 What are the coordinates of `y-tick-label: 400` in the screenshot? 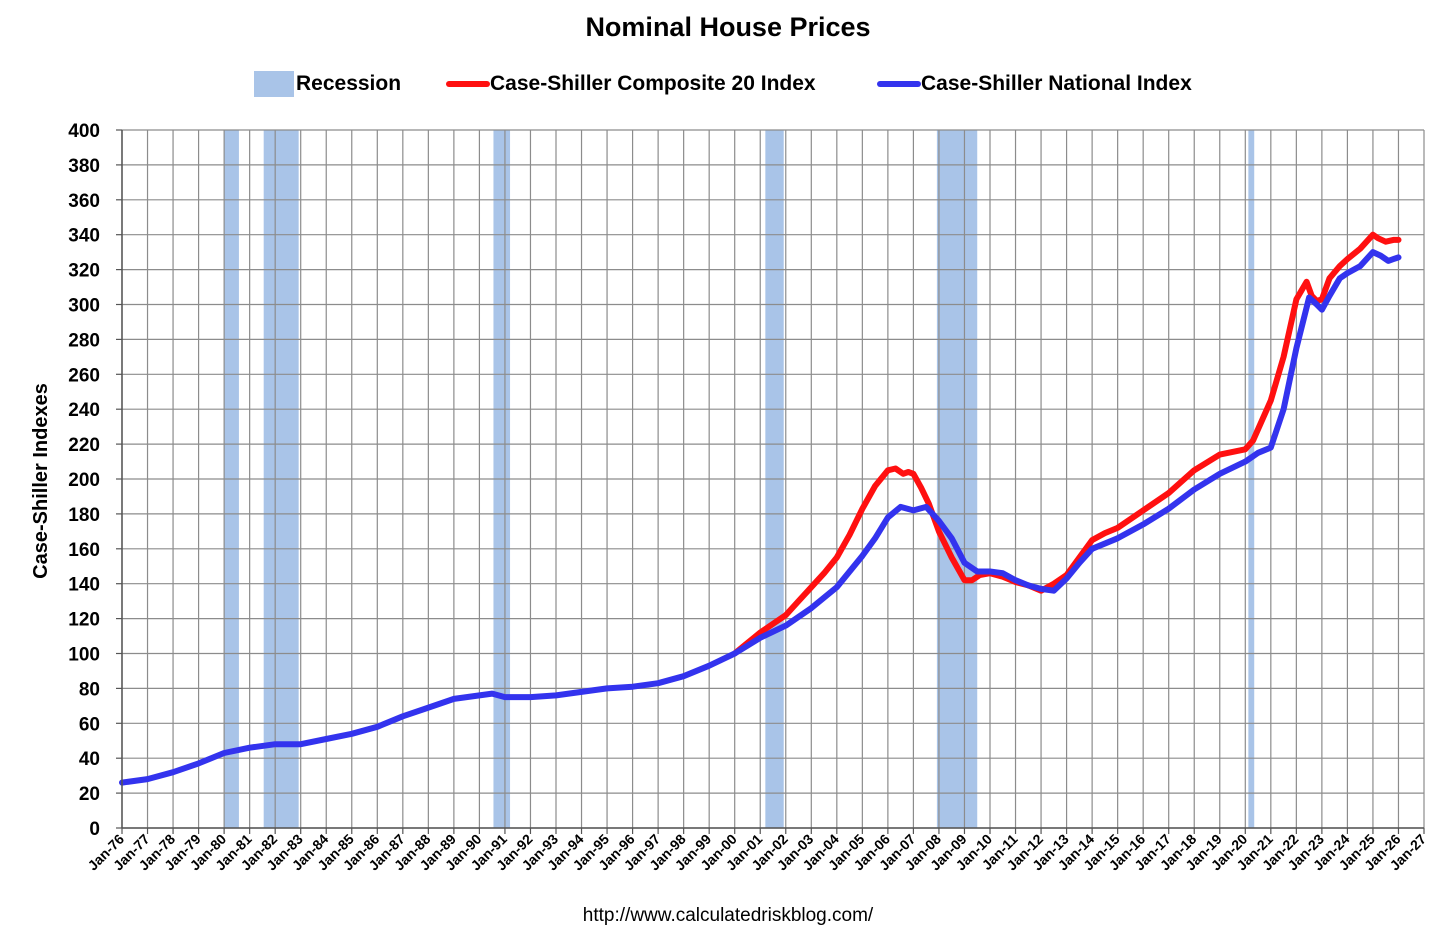 It's located at (84, 131).